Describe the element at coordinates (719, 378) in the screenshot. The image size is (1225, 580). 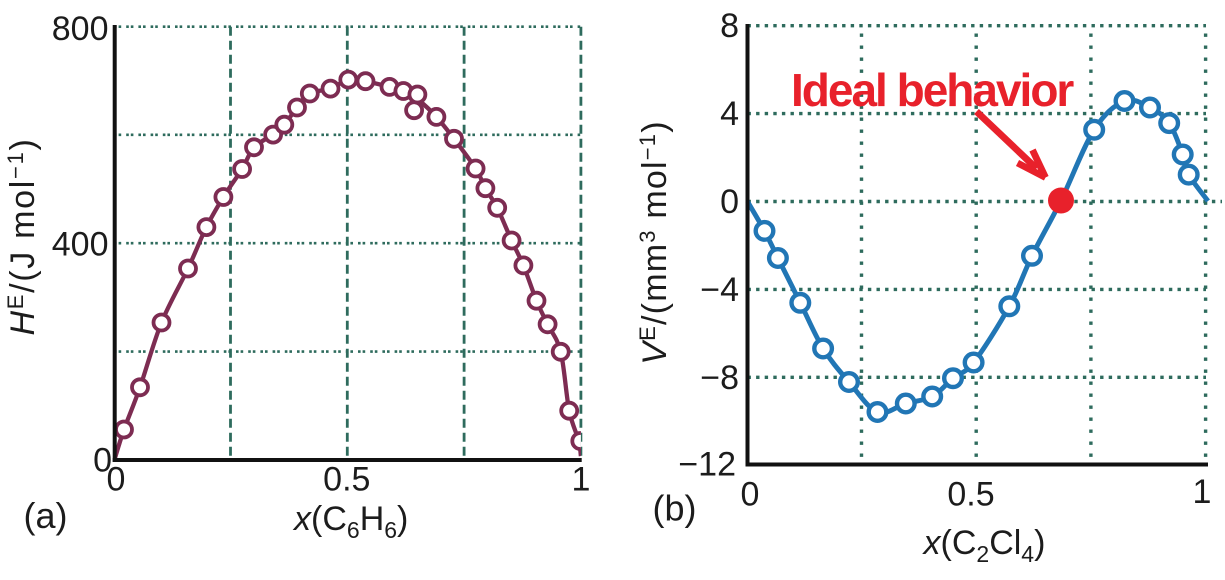
I see `svg-text: −8` at that location.